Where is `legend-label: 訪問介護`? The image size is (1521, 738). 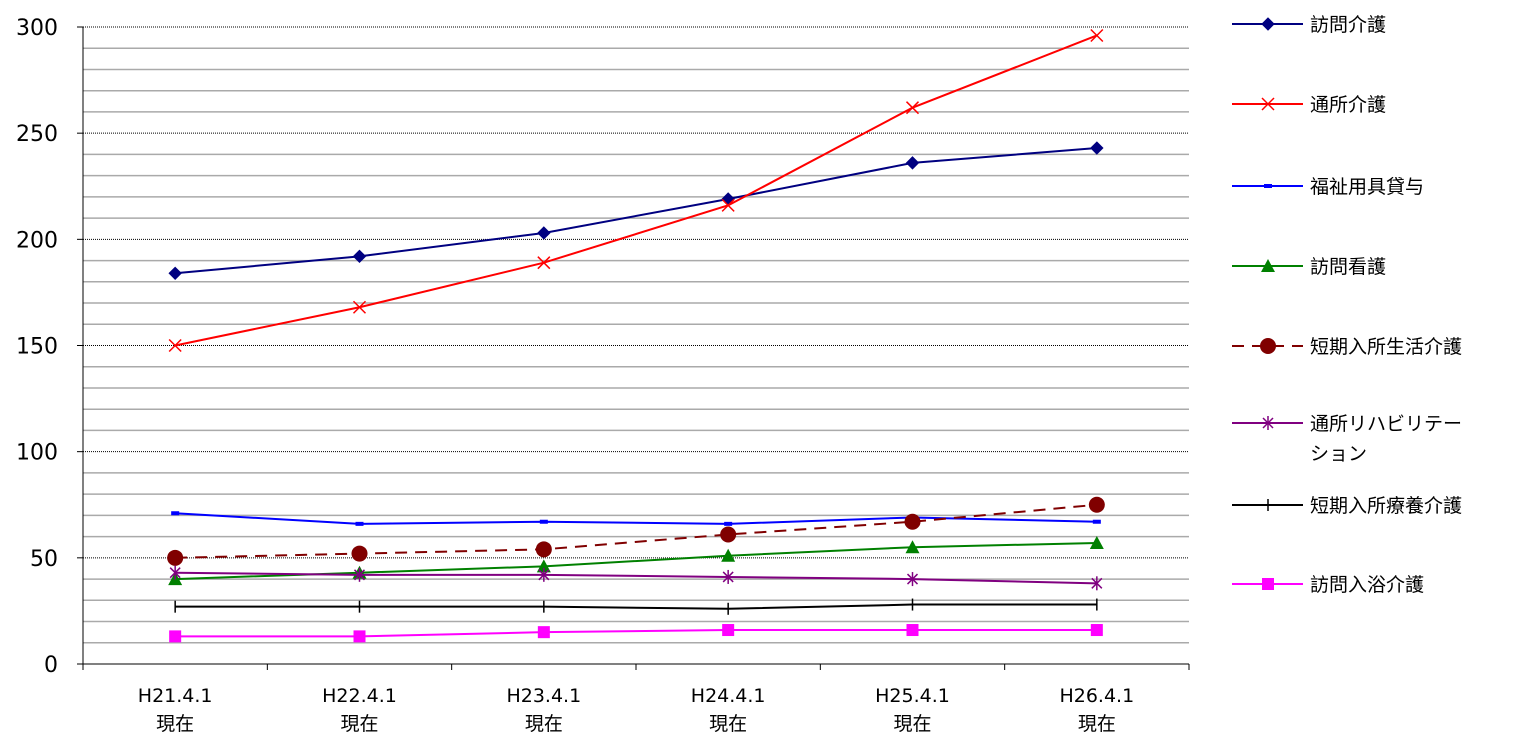
legend-label: 訪問介護 is located at coordinates (1348, 25).